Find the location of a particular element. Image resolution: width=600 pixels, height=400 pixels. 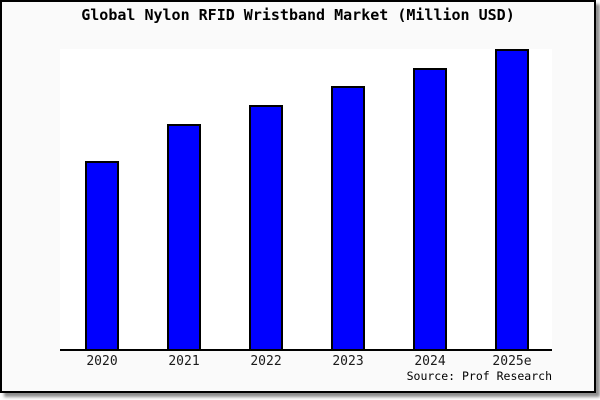

x-tick-label-2024: 2024 is located at coordinates (430, 361).